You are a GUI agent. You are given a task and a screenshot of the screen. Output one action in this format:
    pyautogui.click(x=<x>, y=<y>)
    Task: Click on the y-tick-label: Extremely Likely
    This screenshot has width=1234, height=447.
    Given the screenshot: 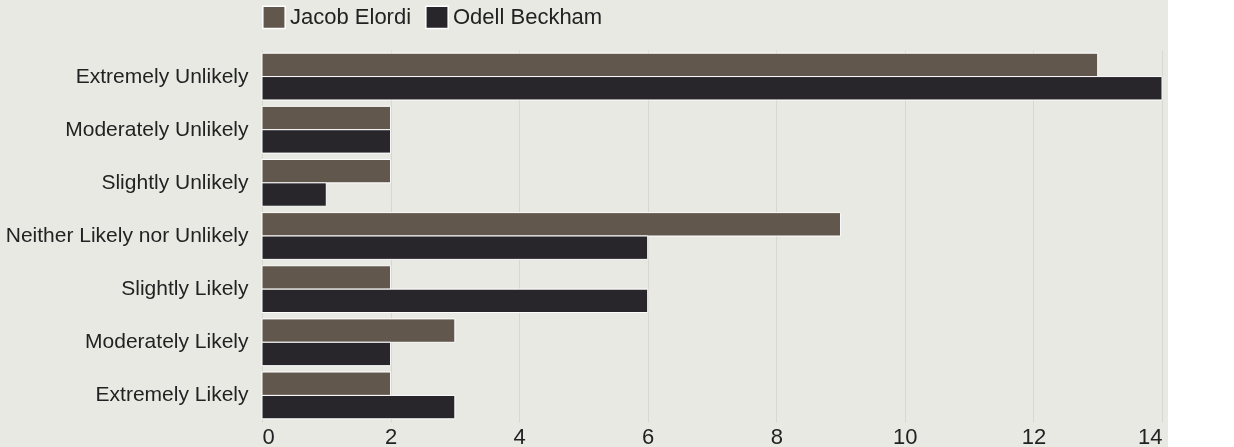 What is the action you would take?
    pyautogui.click(x=172, y=394)
    